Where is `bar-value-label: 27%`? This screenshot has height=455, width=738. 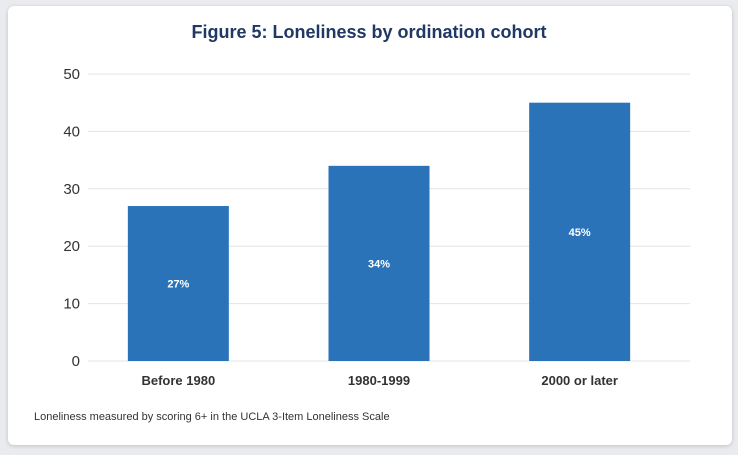
bar-value-label: 27% is located at coordinates (178, 285).